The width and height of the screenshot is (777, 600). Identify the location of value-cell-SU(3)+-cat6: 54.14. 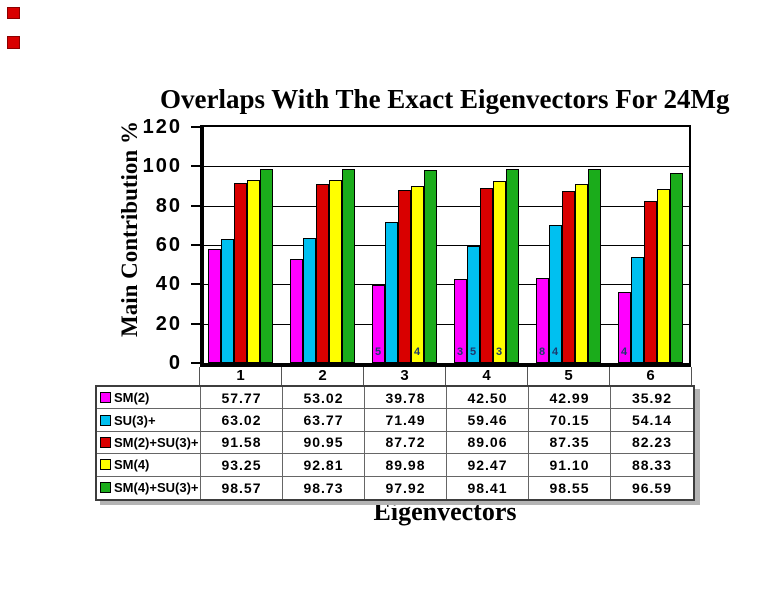
(652, 420).